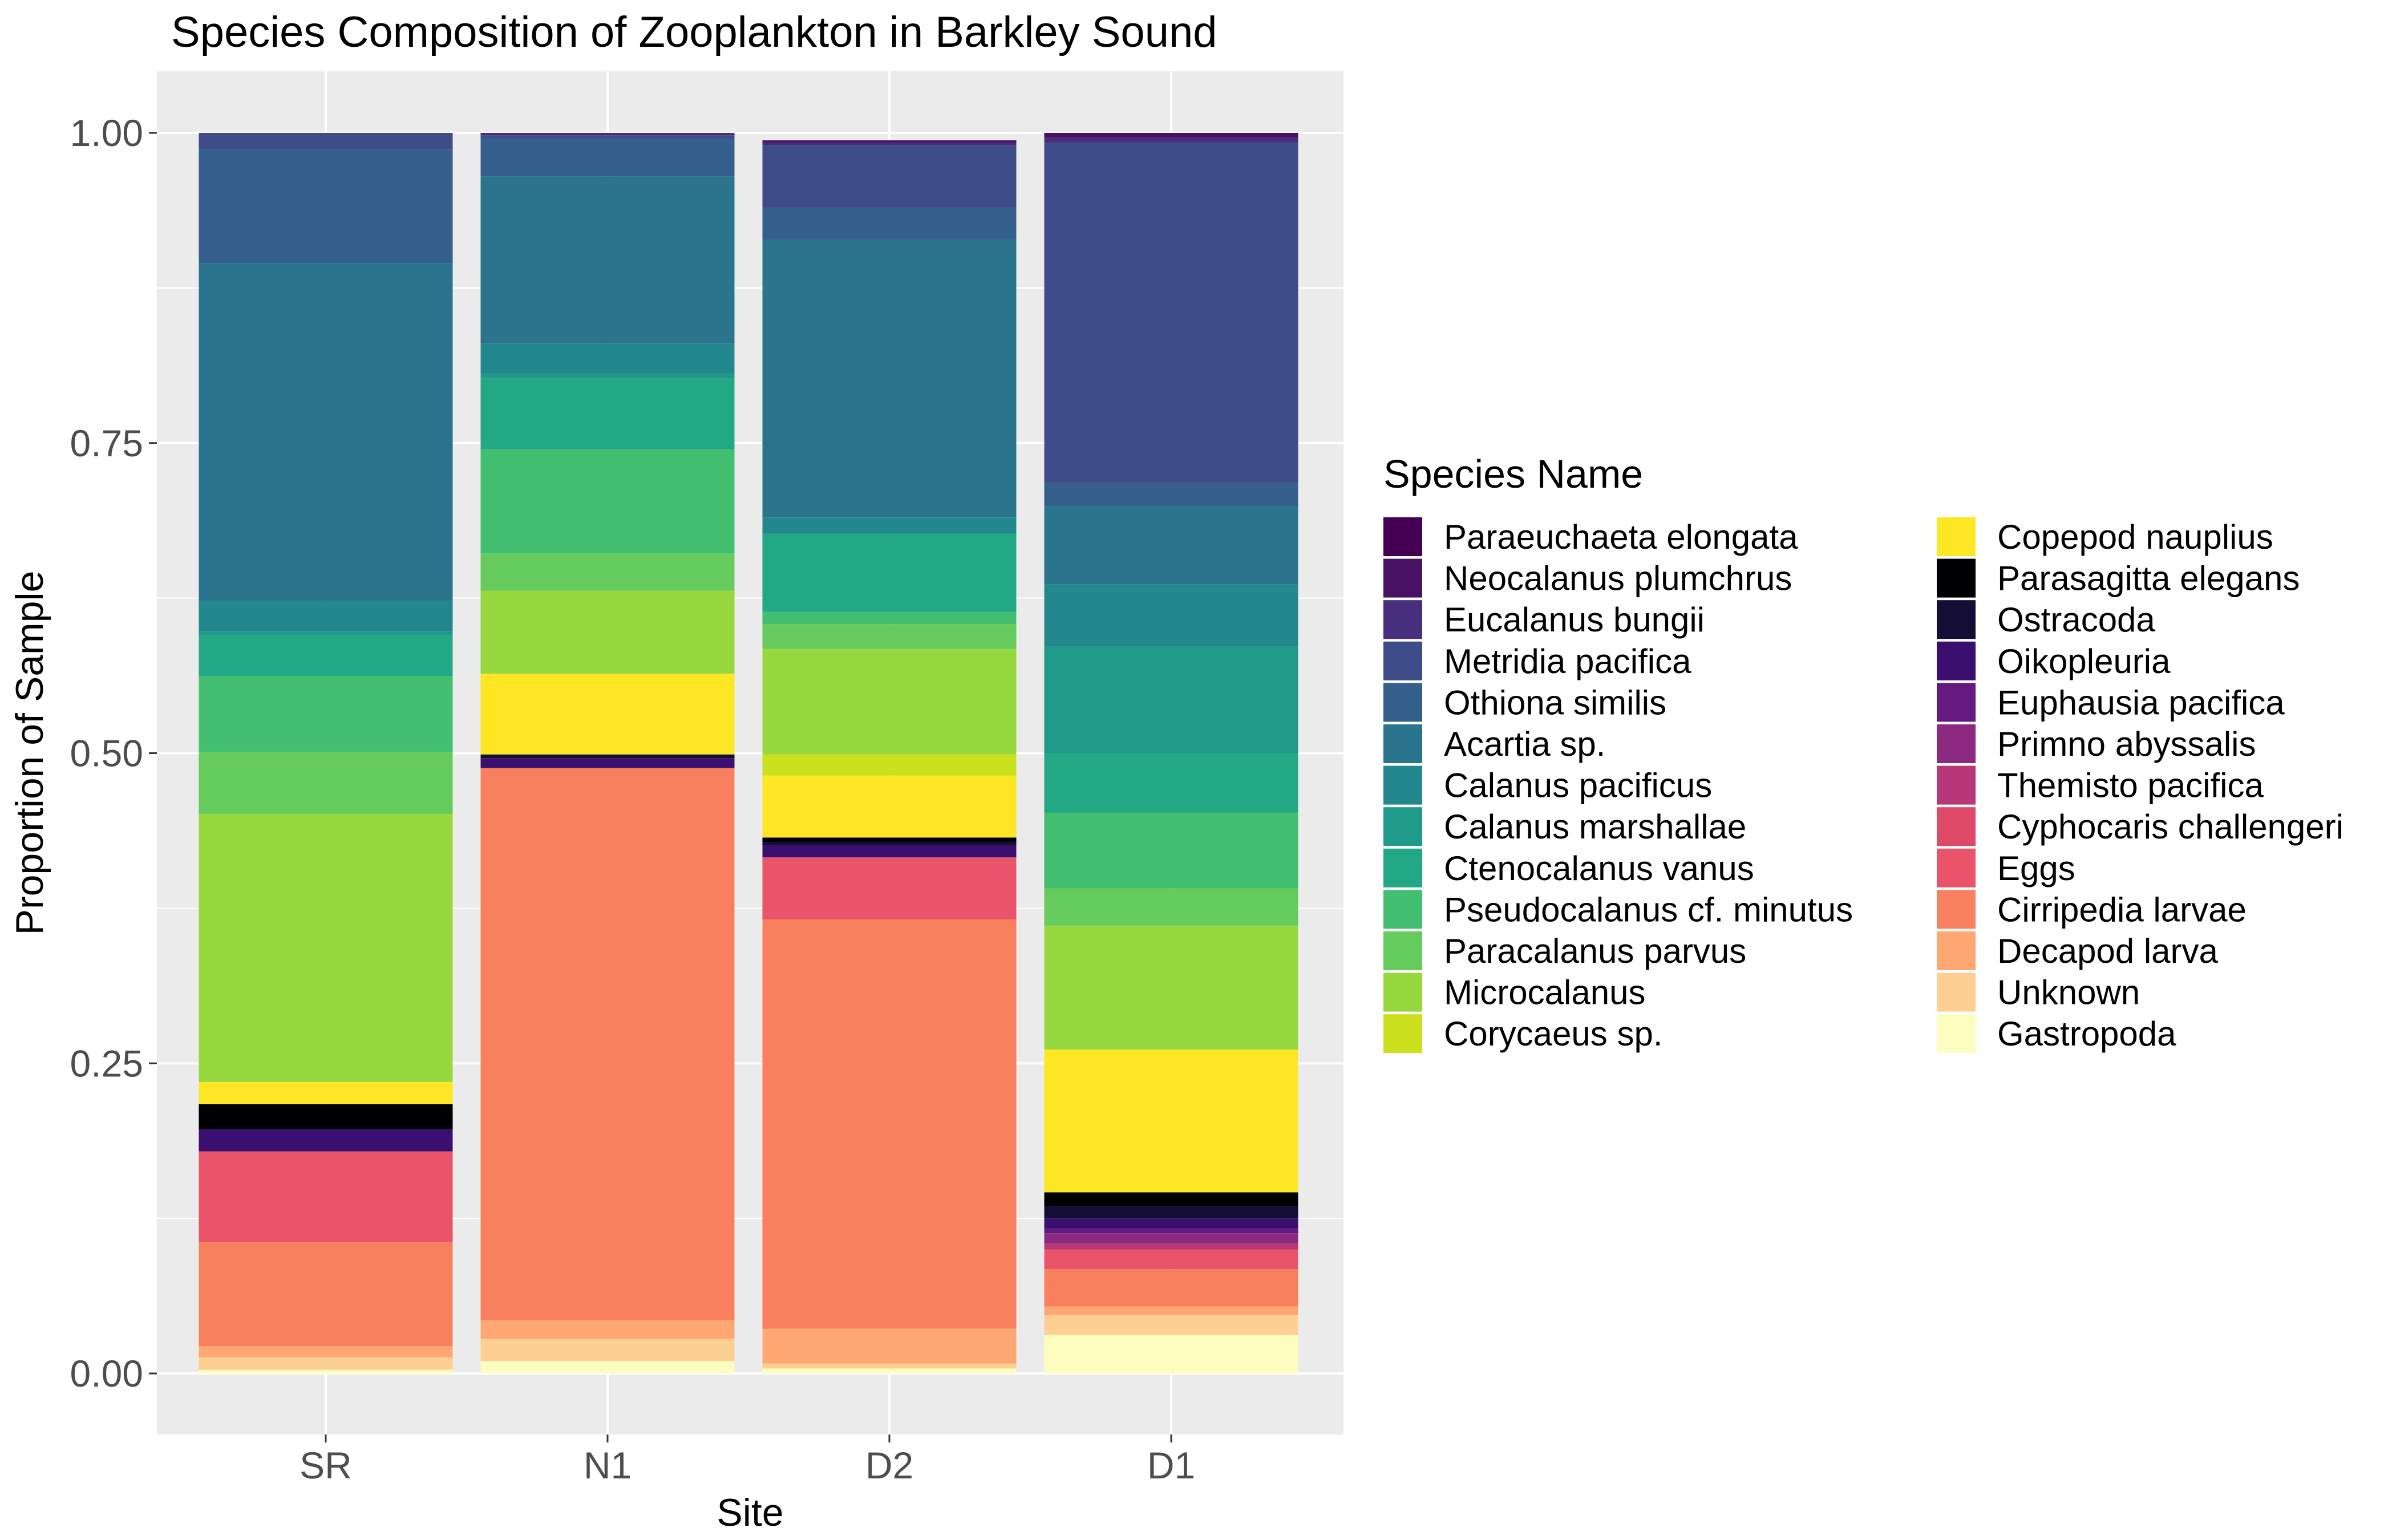 The width and height of the screenshot is (2396, 1540). I want to click on bar-segment: Metridia pacifica — D2: 0.05, so click(890, 177).